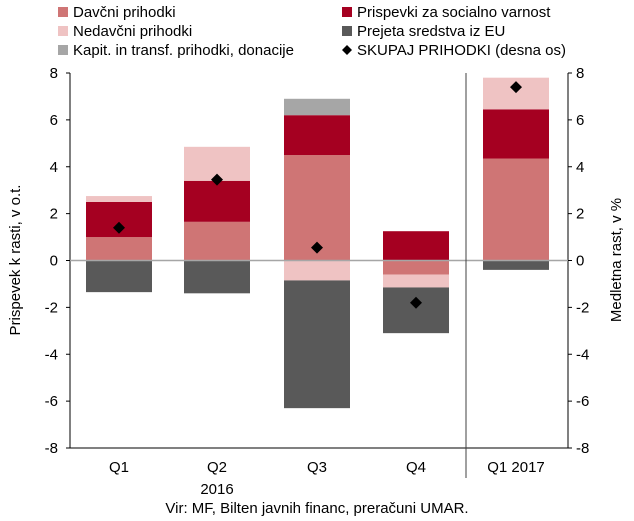 The height and width of the screenshot is (521, 634). Describe the element at coordinates (616, 260) in the screenshot. I see `y-axis-title-right: Medletna rast, v %` at that location.